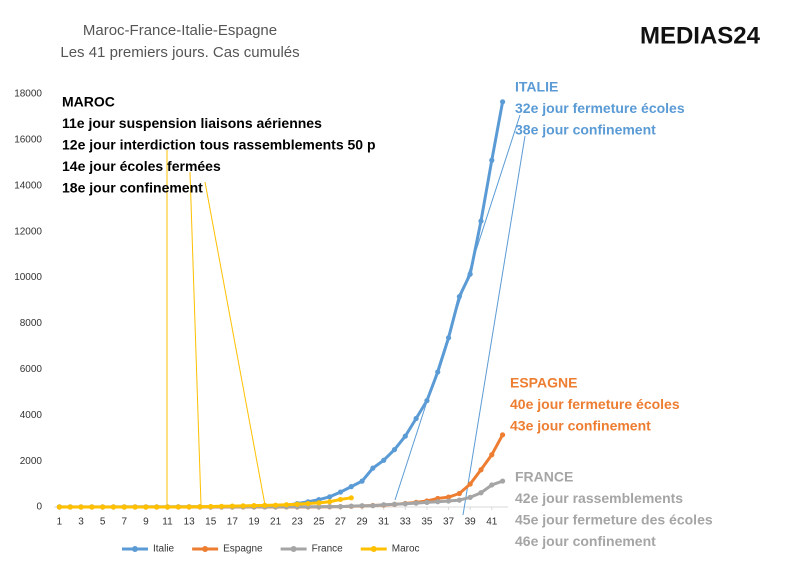  What do you see at coordinates (585, 541) in the screenshot?
I see `annotation: 46e jour confinement` at bounding box center [585, 541].